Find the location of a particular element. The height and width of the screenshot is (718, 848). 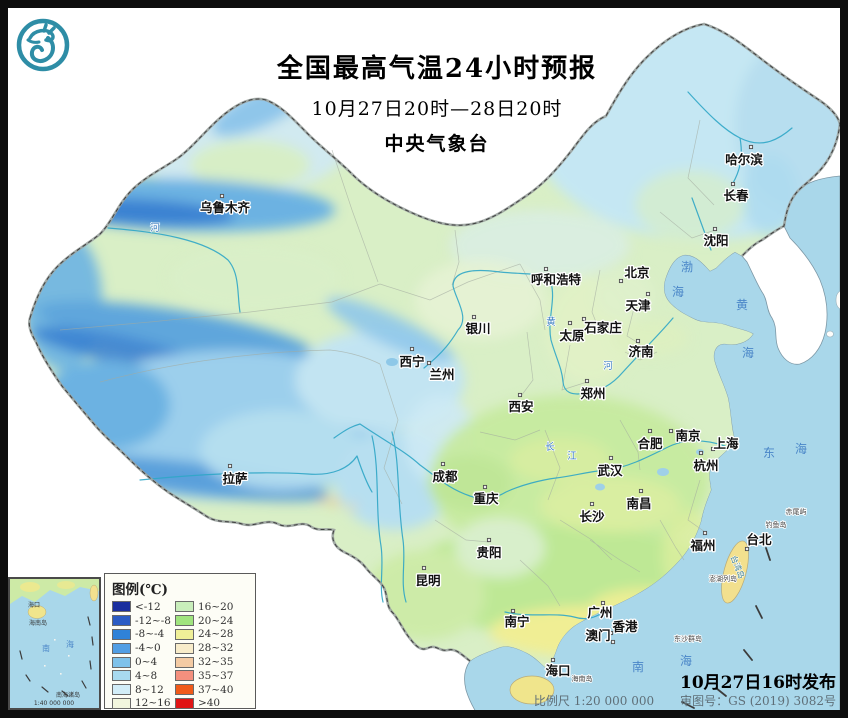

city-label: 呼和浩特 is located at coordinates (556, 279).